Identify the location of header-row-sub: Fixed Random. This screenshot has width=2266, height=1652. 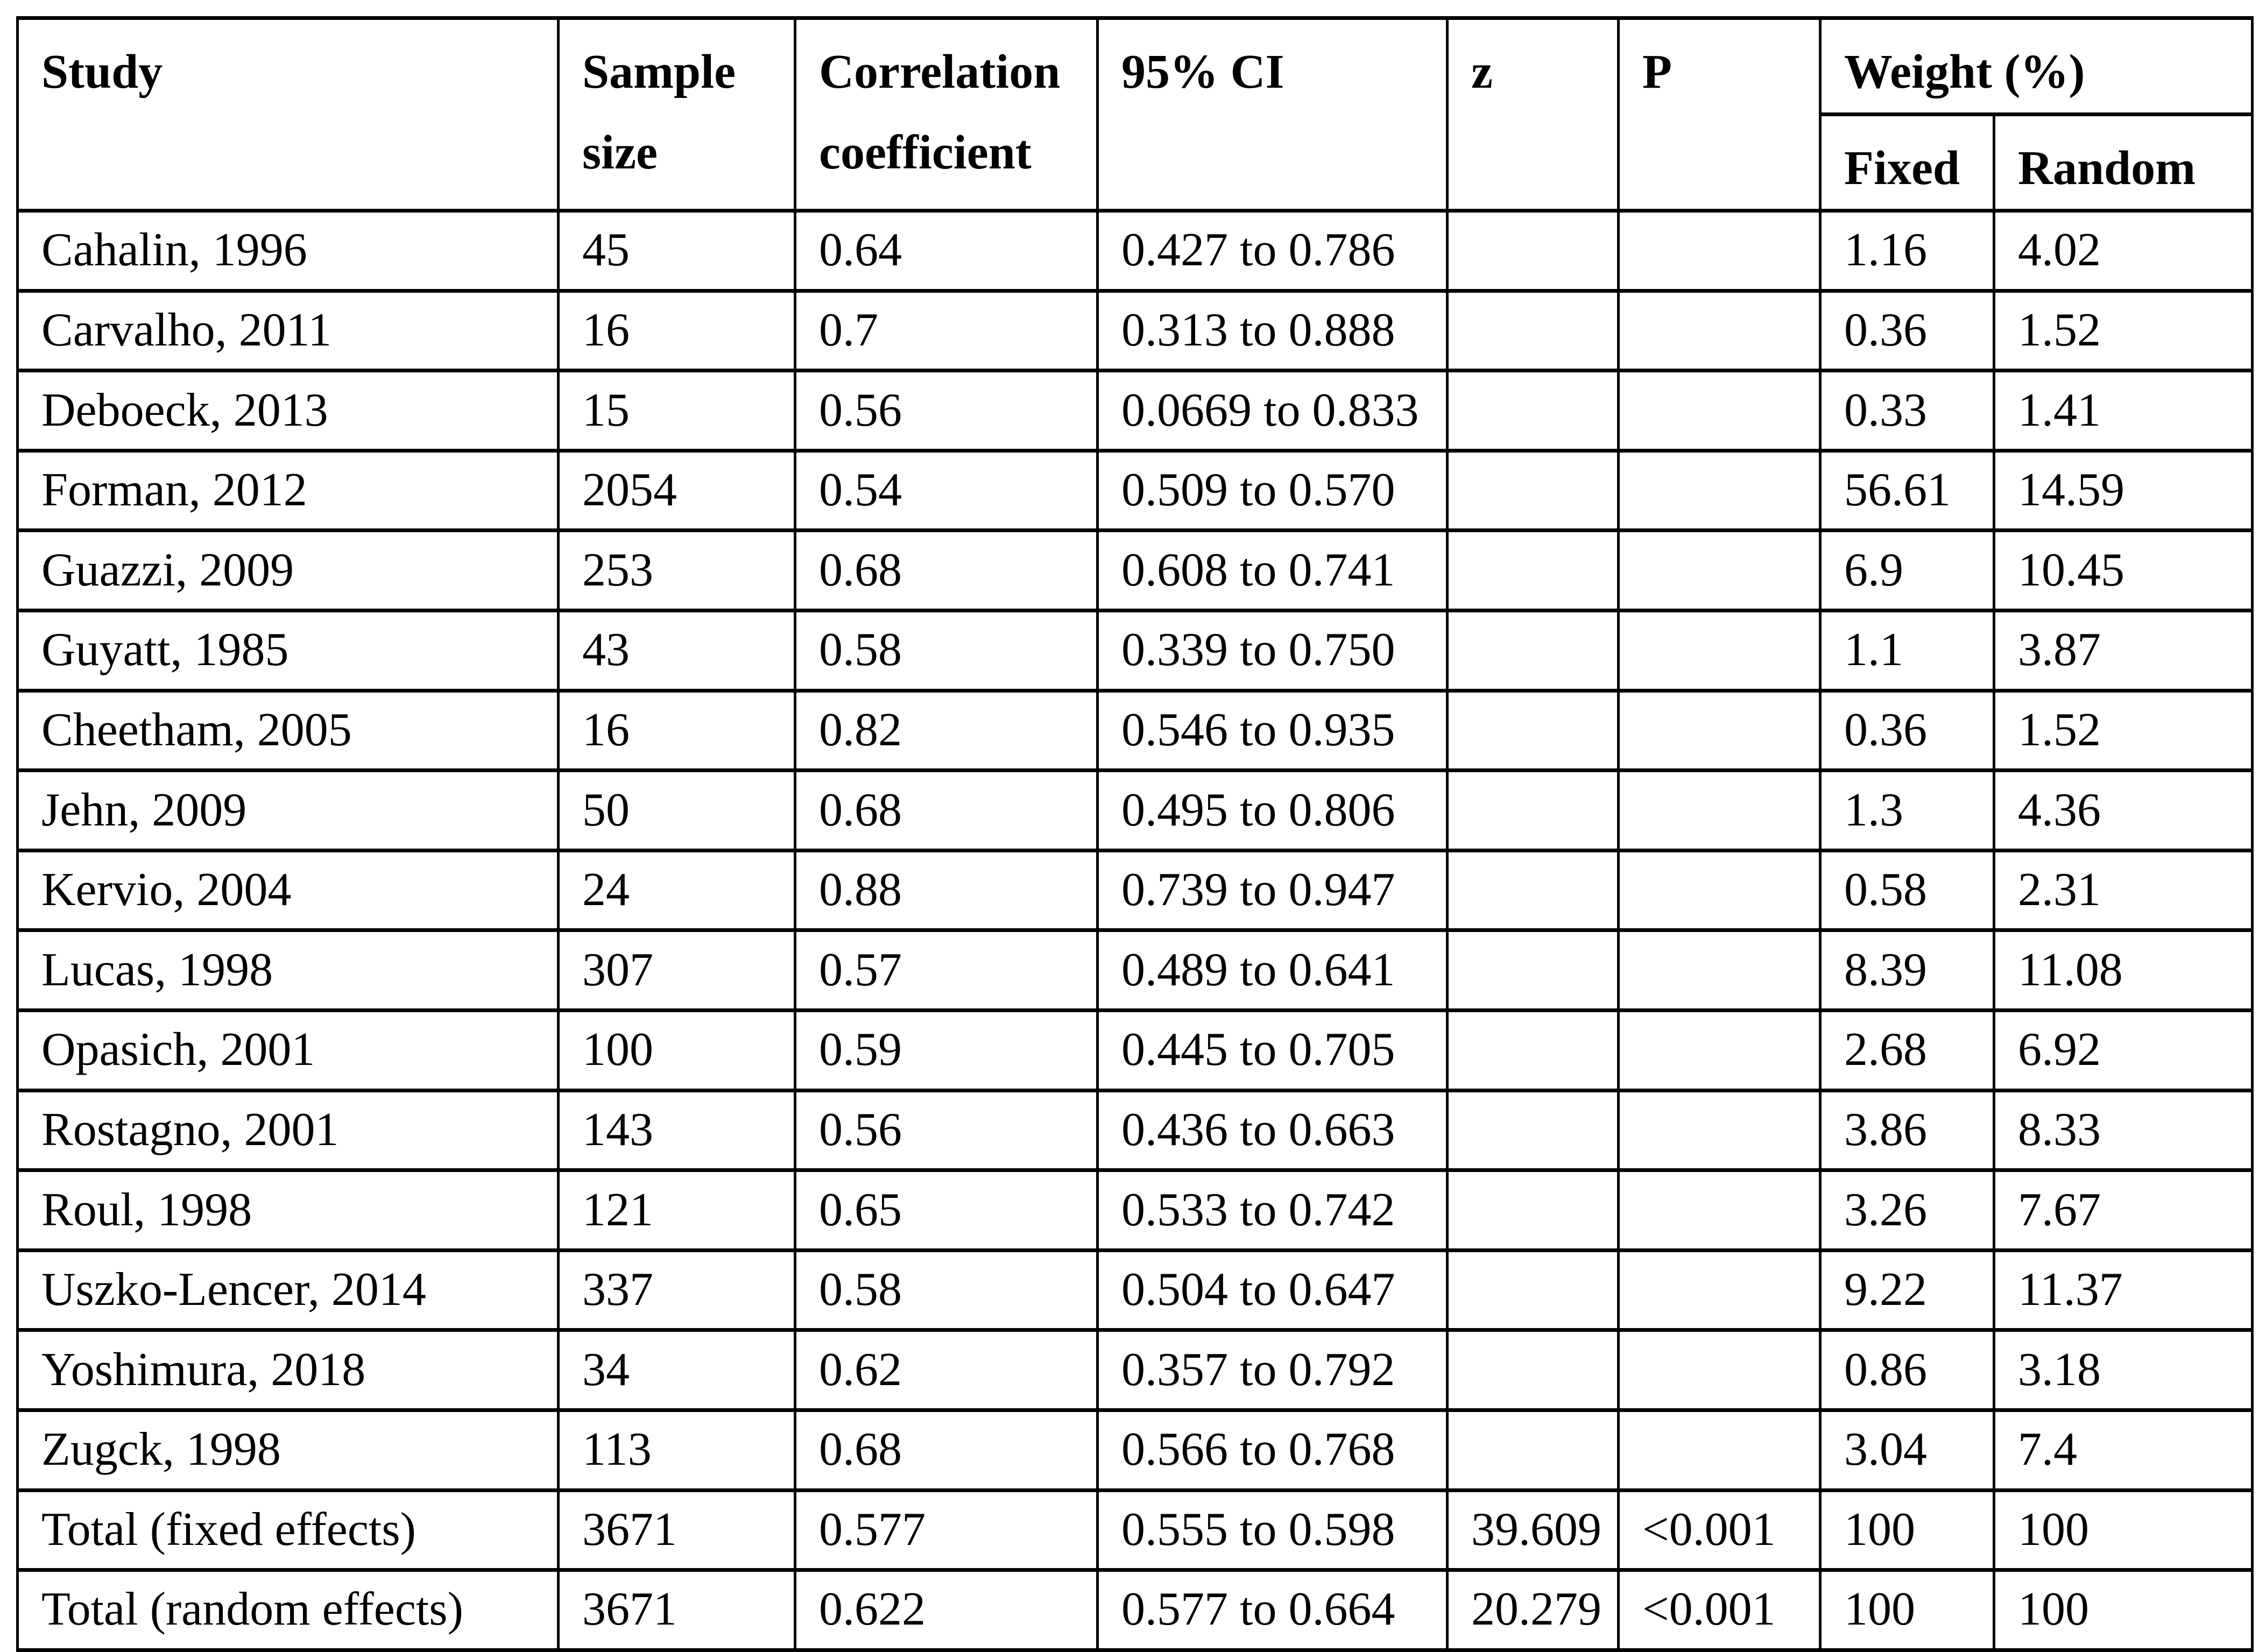
(1136, 162).